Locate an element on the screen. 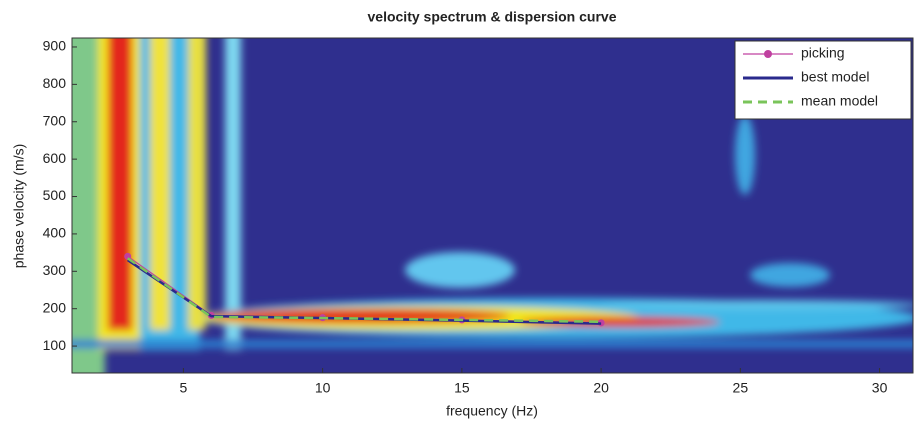  x-tick-label: 15 is located at coordinates (462, 388).